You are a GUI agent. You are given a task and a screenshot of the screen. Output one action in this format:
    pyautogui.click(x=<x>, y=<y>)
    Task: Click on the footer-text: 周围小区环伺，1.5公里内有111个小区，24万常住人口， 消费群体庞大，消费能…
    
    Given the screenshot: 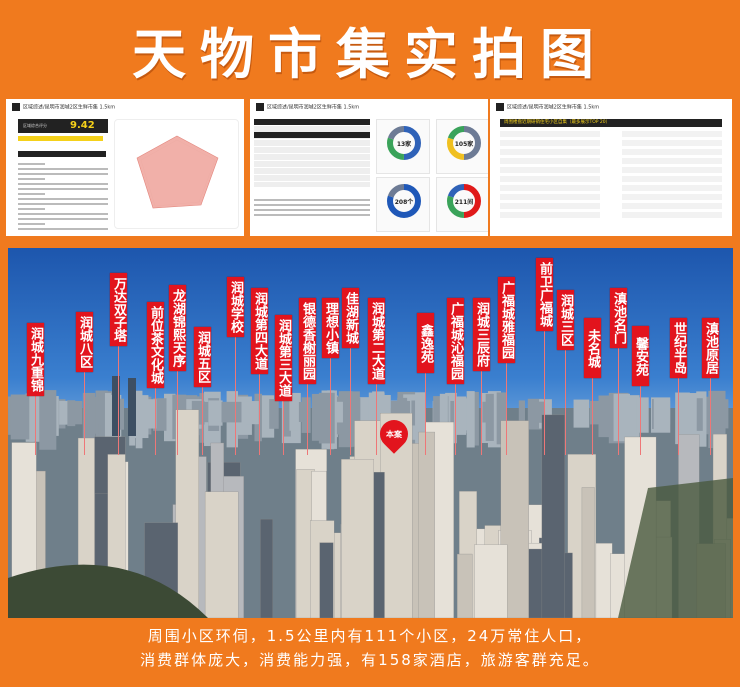 What is the action you would take?
    pyautogui.click(x=370, y=648)
    